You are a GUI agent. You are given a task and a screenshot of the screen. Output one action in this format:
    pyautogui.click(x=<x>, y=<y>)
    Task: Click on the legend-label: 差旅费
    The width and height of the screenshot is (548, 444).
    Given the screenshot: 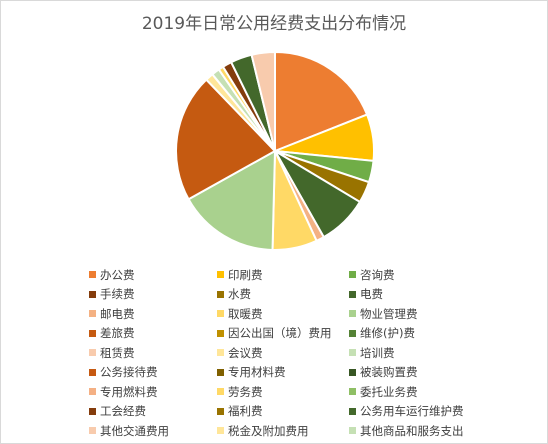 What is the action you would take?
    pyautogui.click(x=117, y=333)
    